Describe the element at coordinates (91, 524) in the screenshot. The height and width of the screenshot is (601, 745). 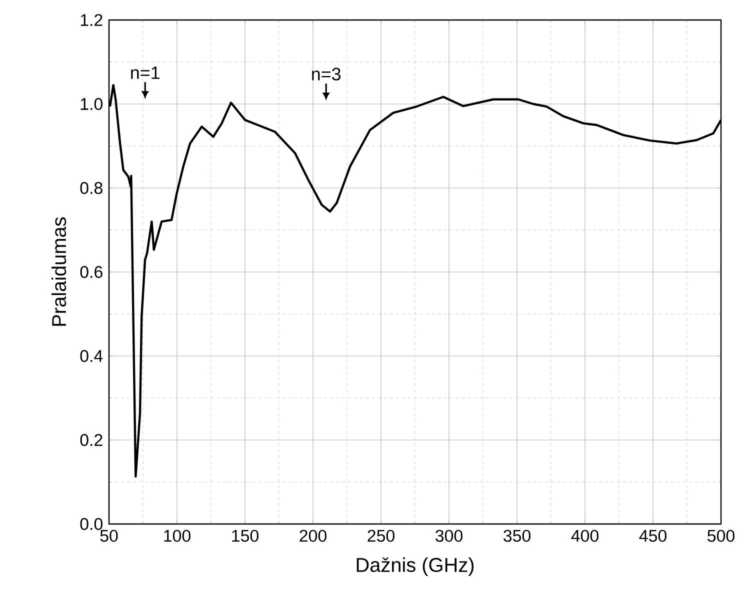
I see `y-tick-label: 0.0` at that location.